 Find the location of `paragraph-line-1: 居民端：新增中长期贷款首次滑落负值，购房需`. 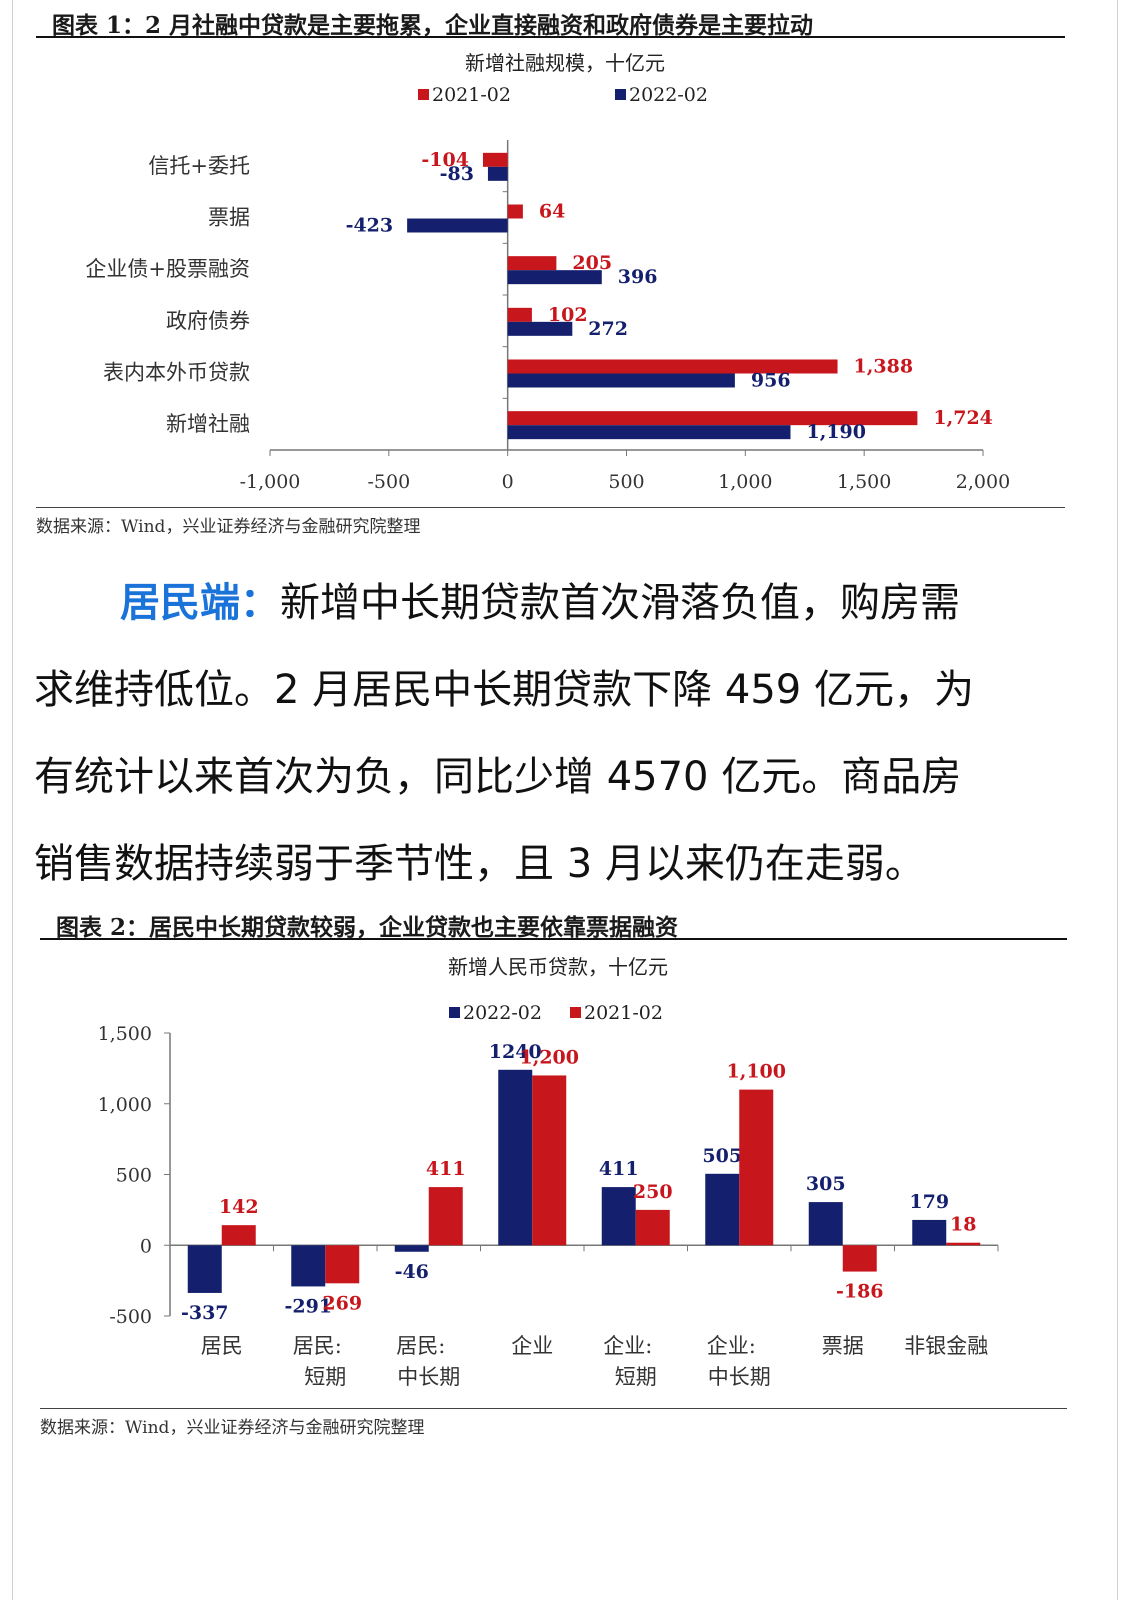

paragraph-line-1: 居民端：新增中长期贷款首次滑落负值，购房需 is located at coordinates (569, 599).